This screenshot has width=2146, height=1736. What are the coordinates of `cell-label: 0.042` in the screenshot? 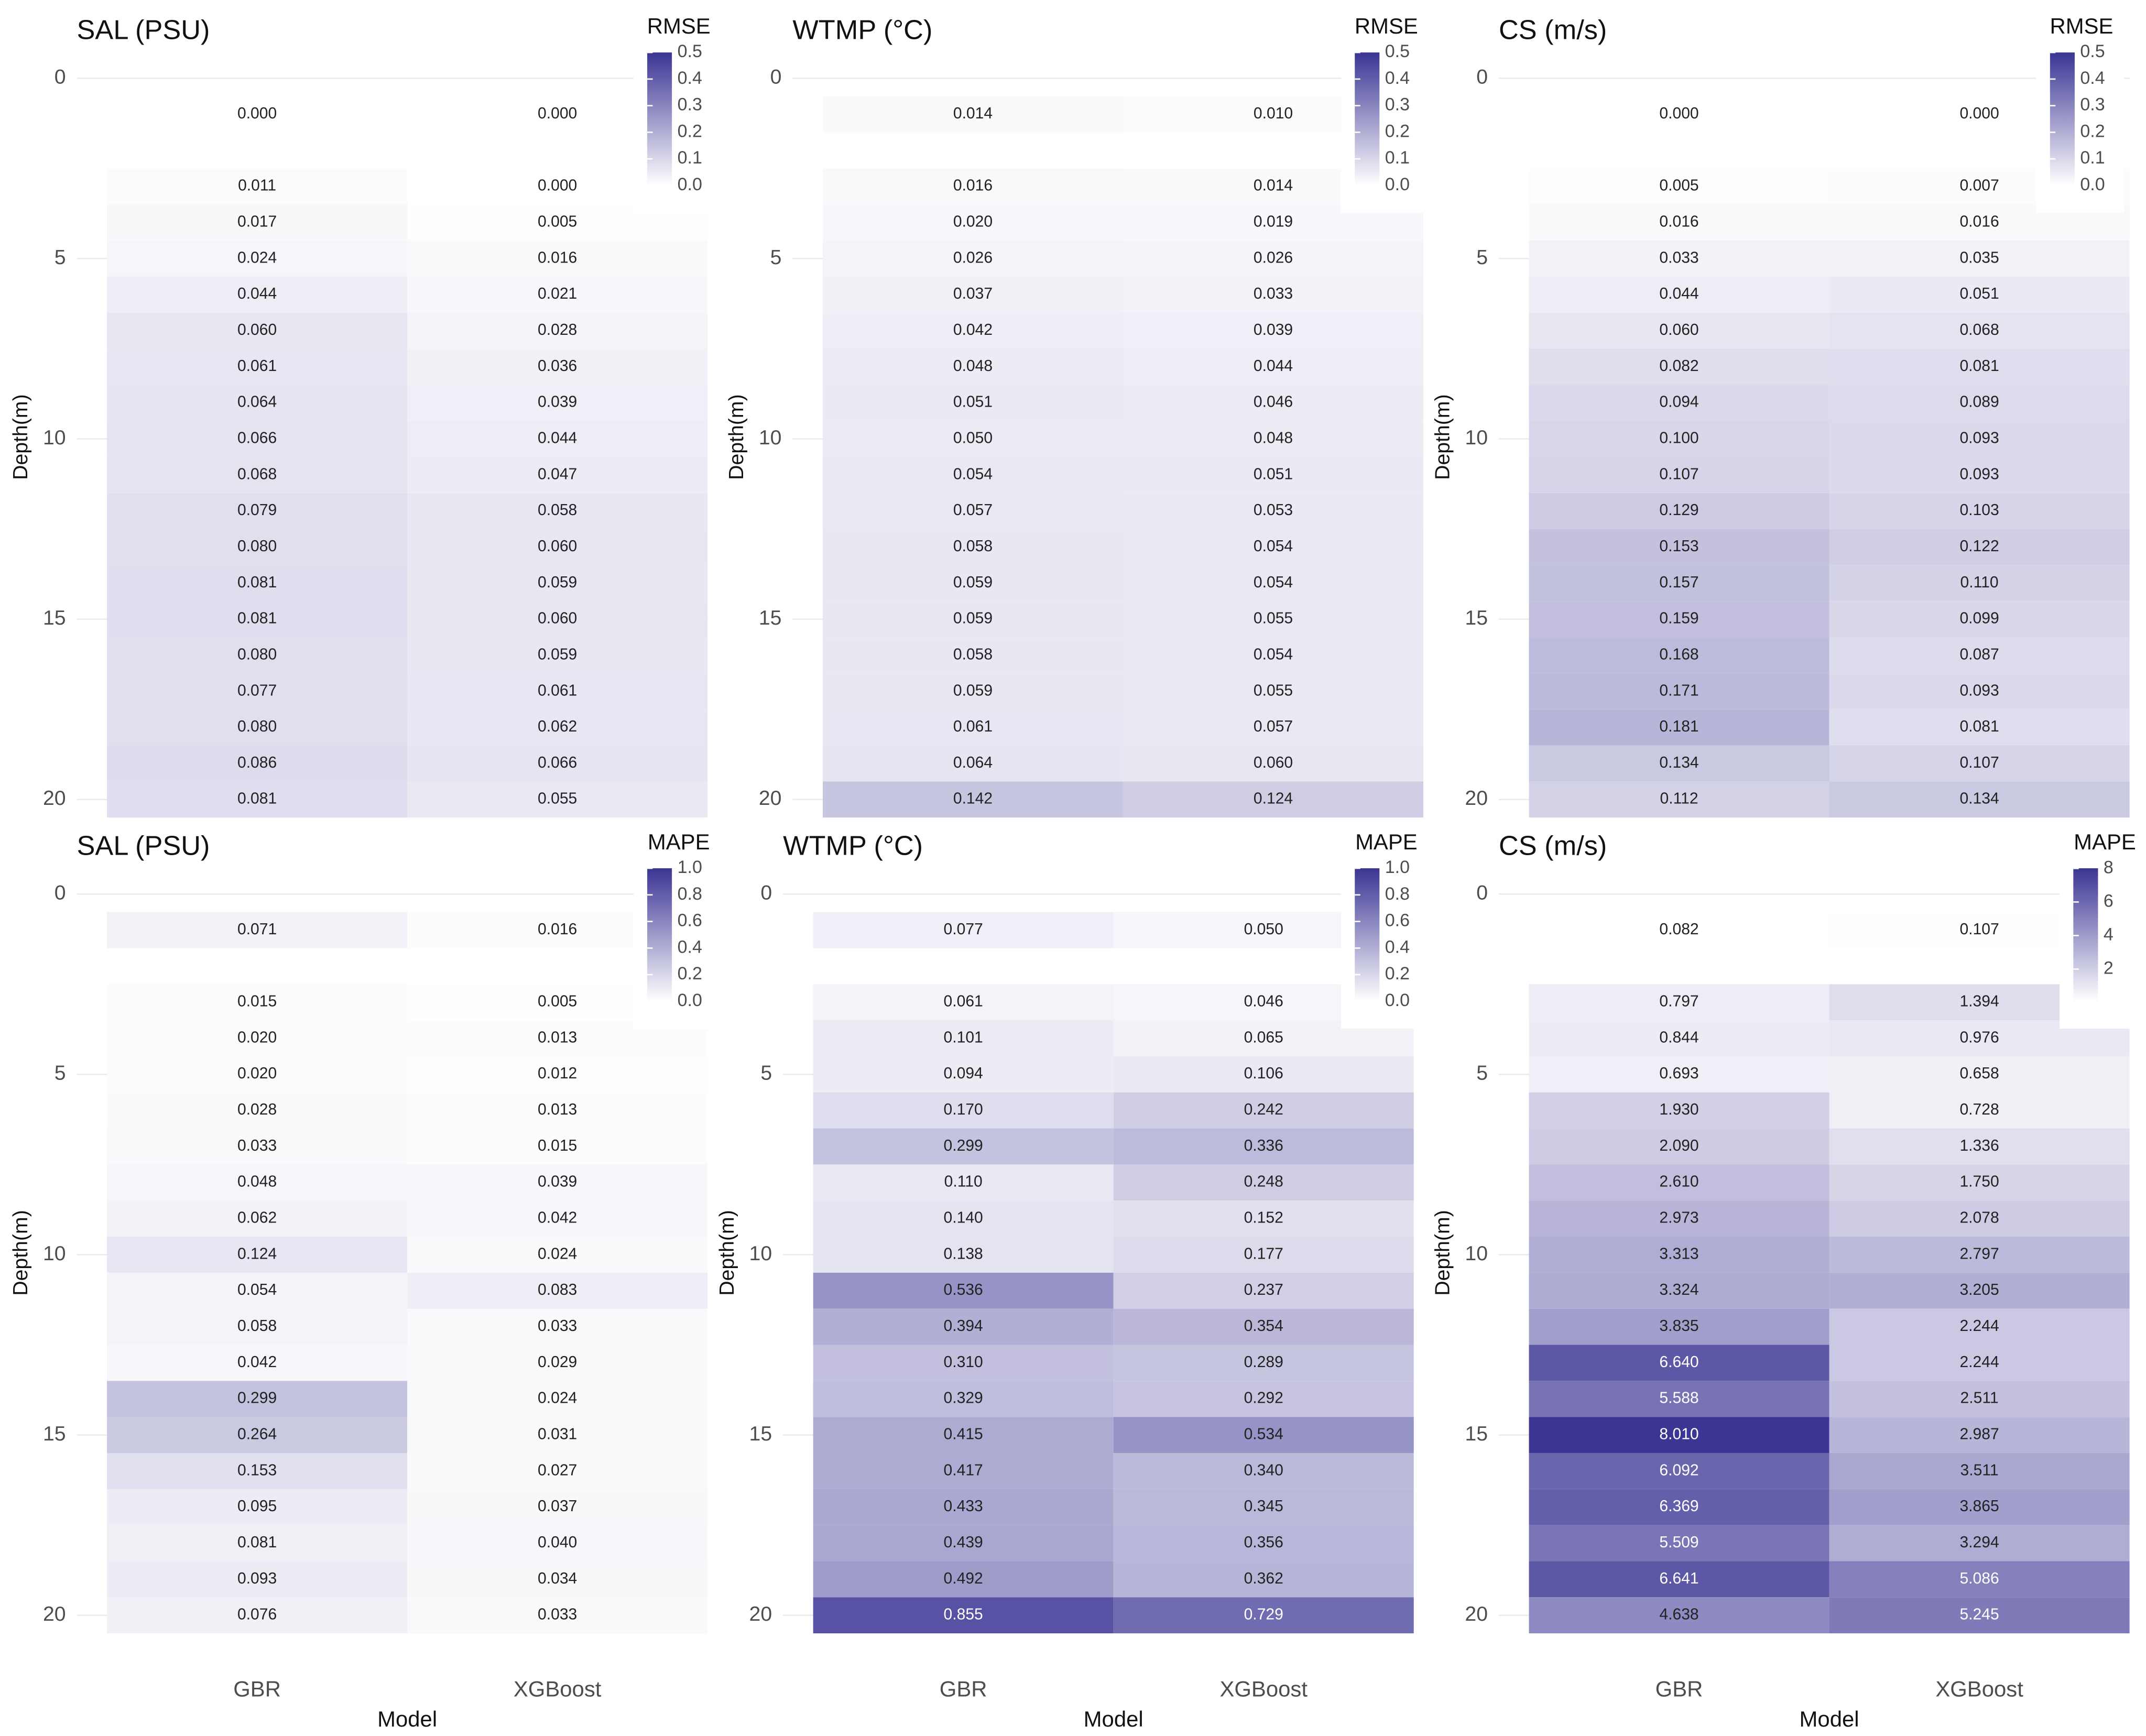 It's located at (557, 1218).